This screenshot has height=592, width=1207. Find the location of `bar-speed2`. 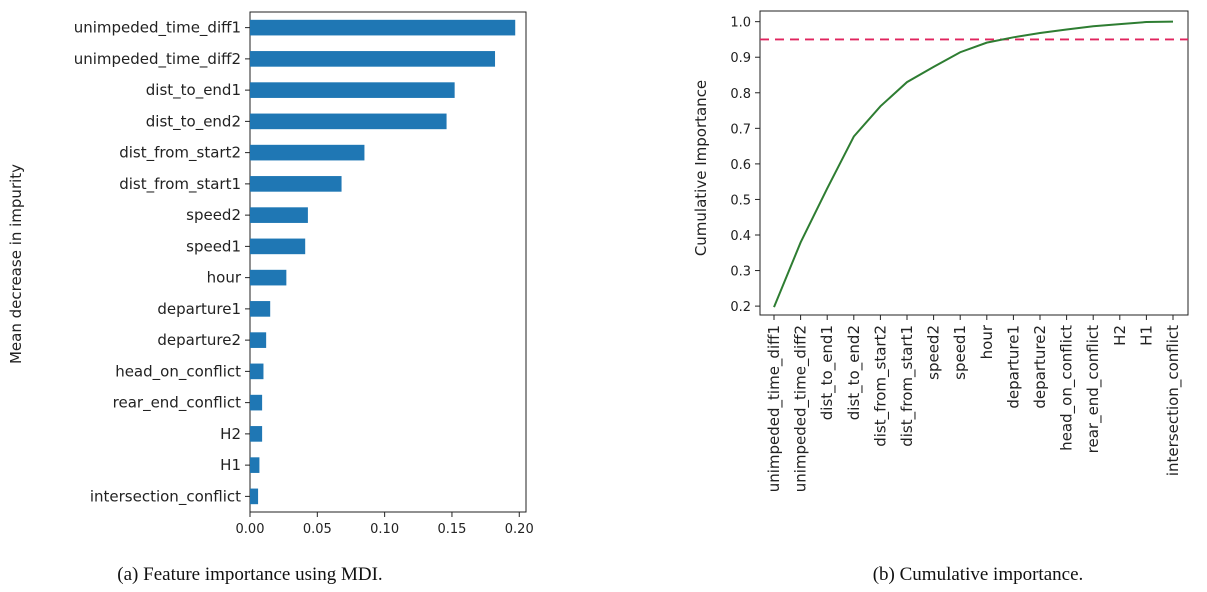

bar-speed2 is located at coordinates (279, 215).